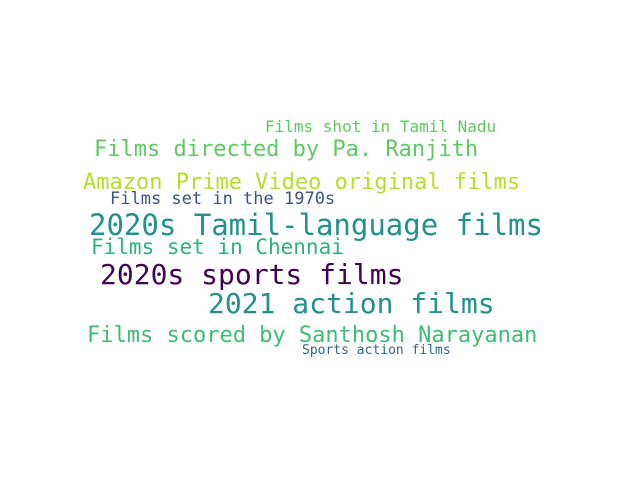  I want to click on word-cloud-term: Amazon Prime Video original films, so click(302, 182).